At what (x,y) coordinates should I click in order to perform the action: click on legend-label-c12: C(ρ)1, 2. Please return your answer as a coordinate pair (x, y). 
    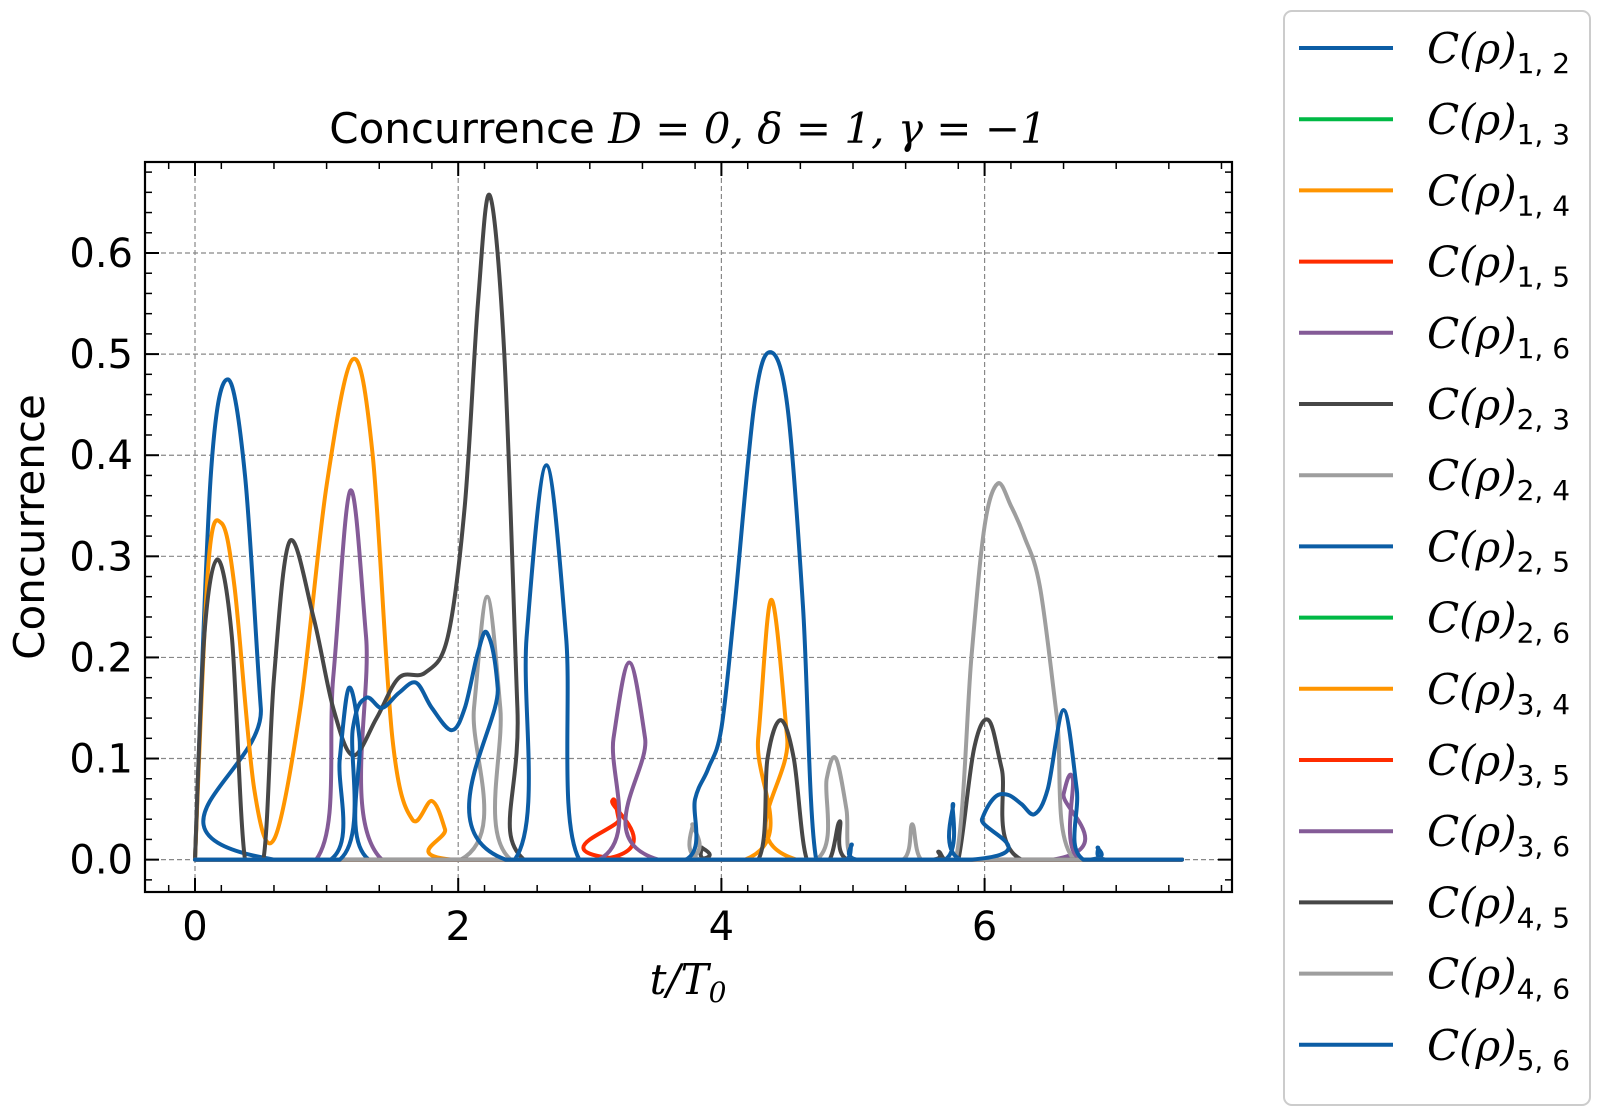
    Looking at the image, I should click on (1498, 52).